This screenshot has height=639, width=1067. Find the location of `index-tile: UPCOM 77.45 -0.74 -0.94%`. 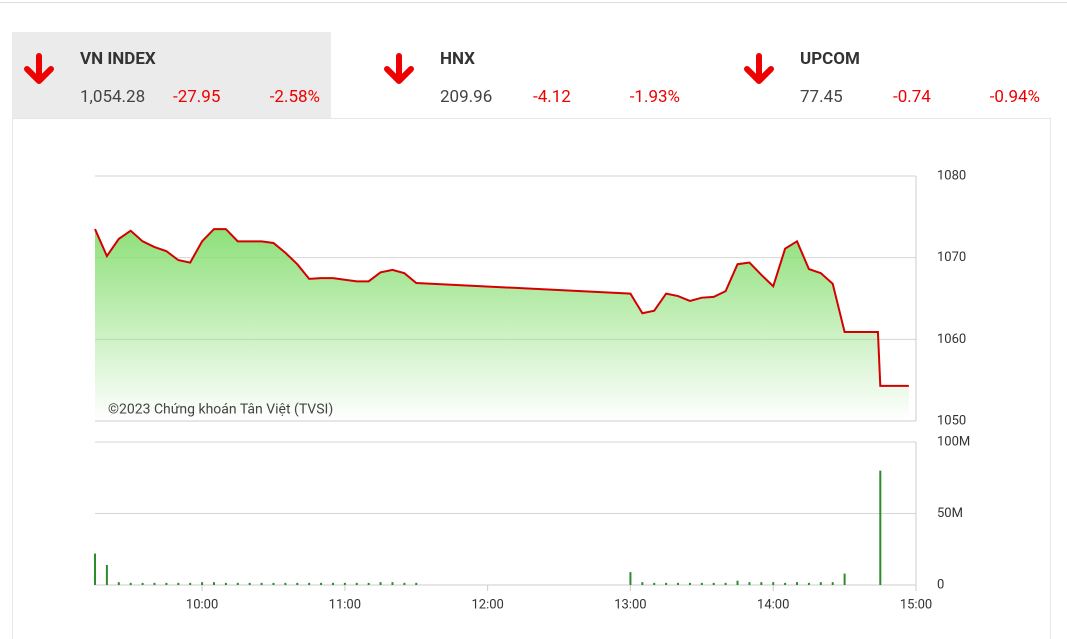

index-tile: UPCOM 77.45 -0.74 -0.94% is located at coordinates (891, 75).